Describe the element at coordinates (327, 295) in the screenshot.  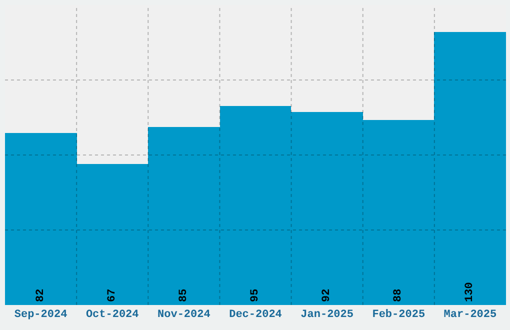
I see `data-label: 92` at that location.